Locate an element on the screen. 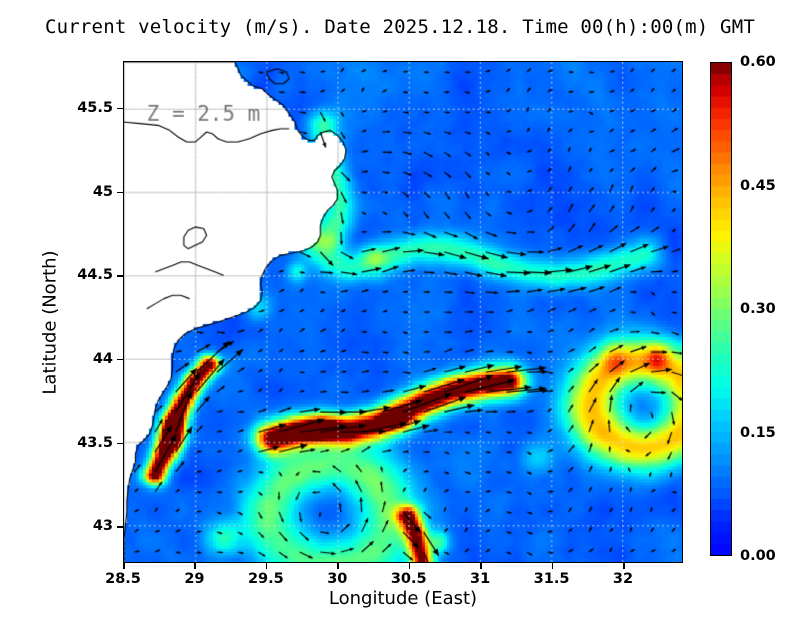 This screenshot has height=618, width=800. colorbar-gradient is located at coordinates (721, 309).